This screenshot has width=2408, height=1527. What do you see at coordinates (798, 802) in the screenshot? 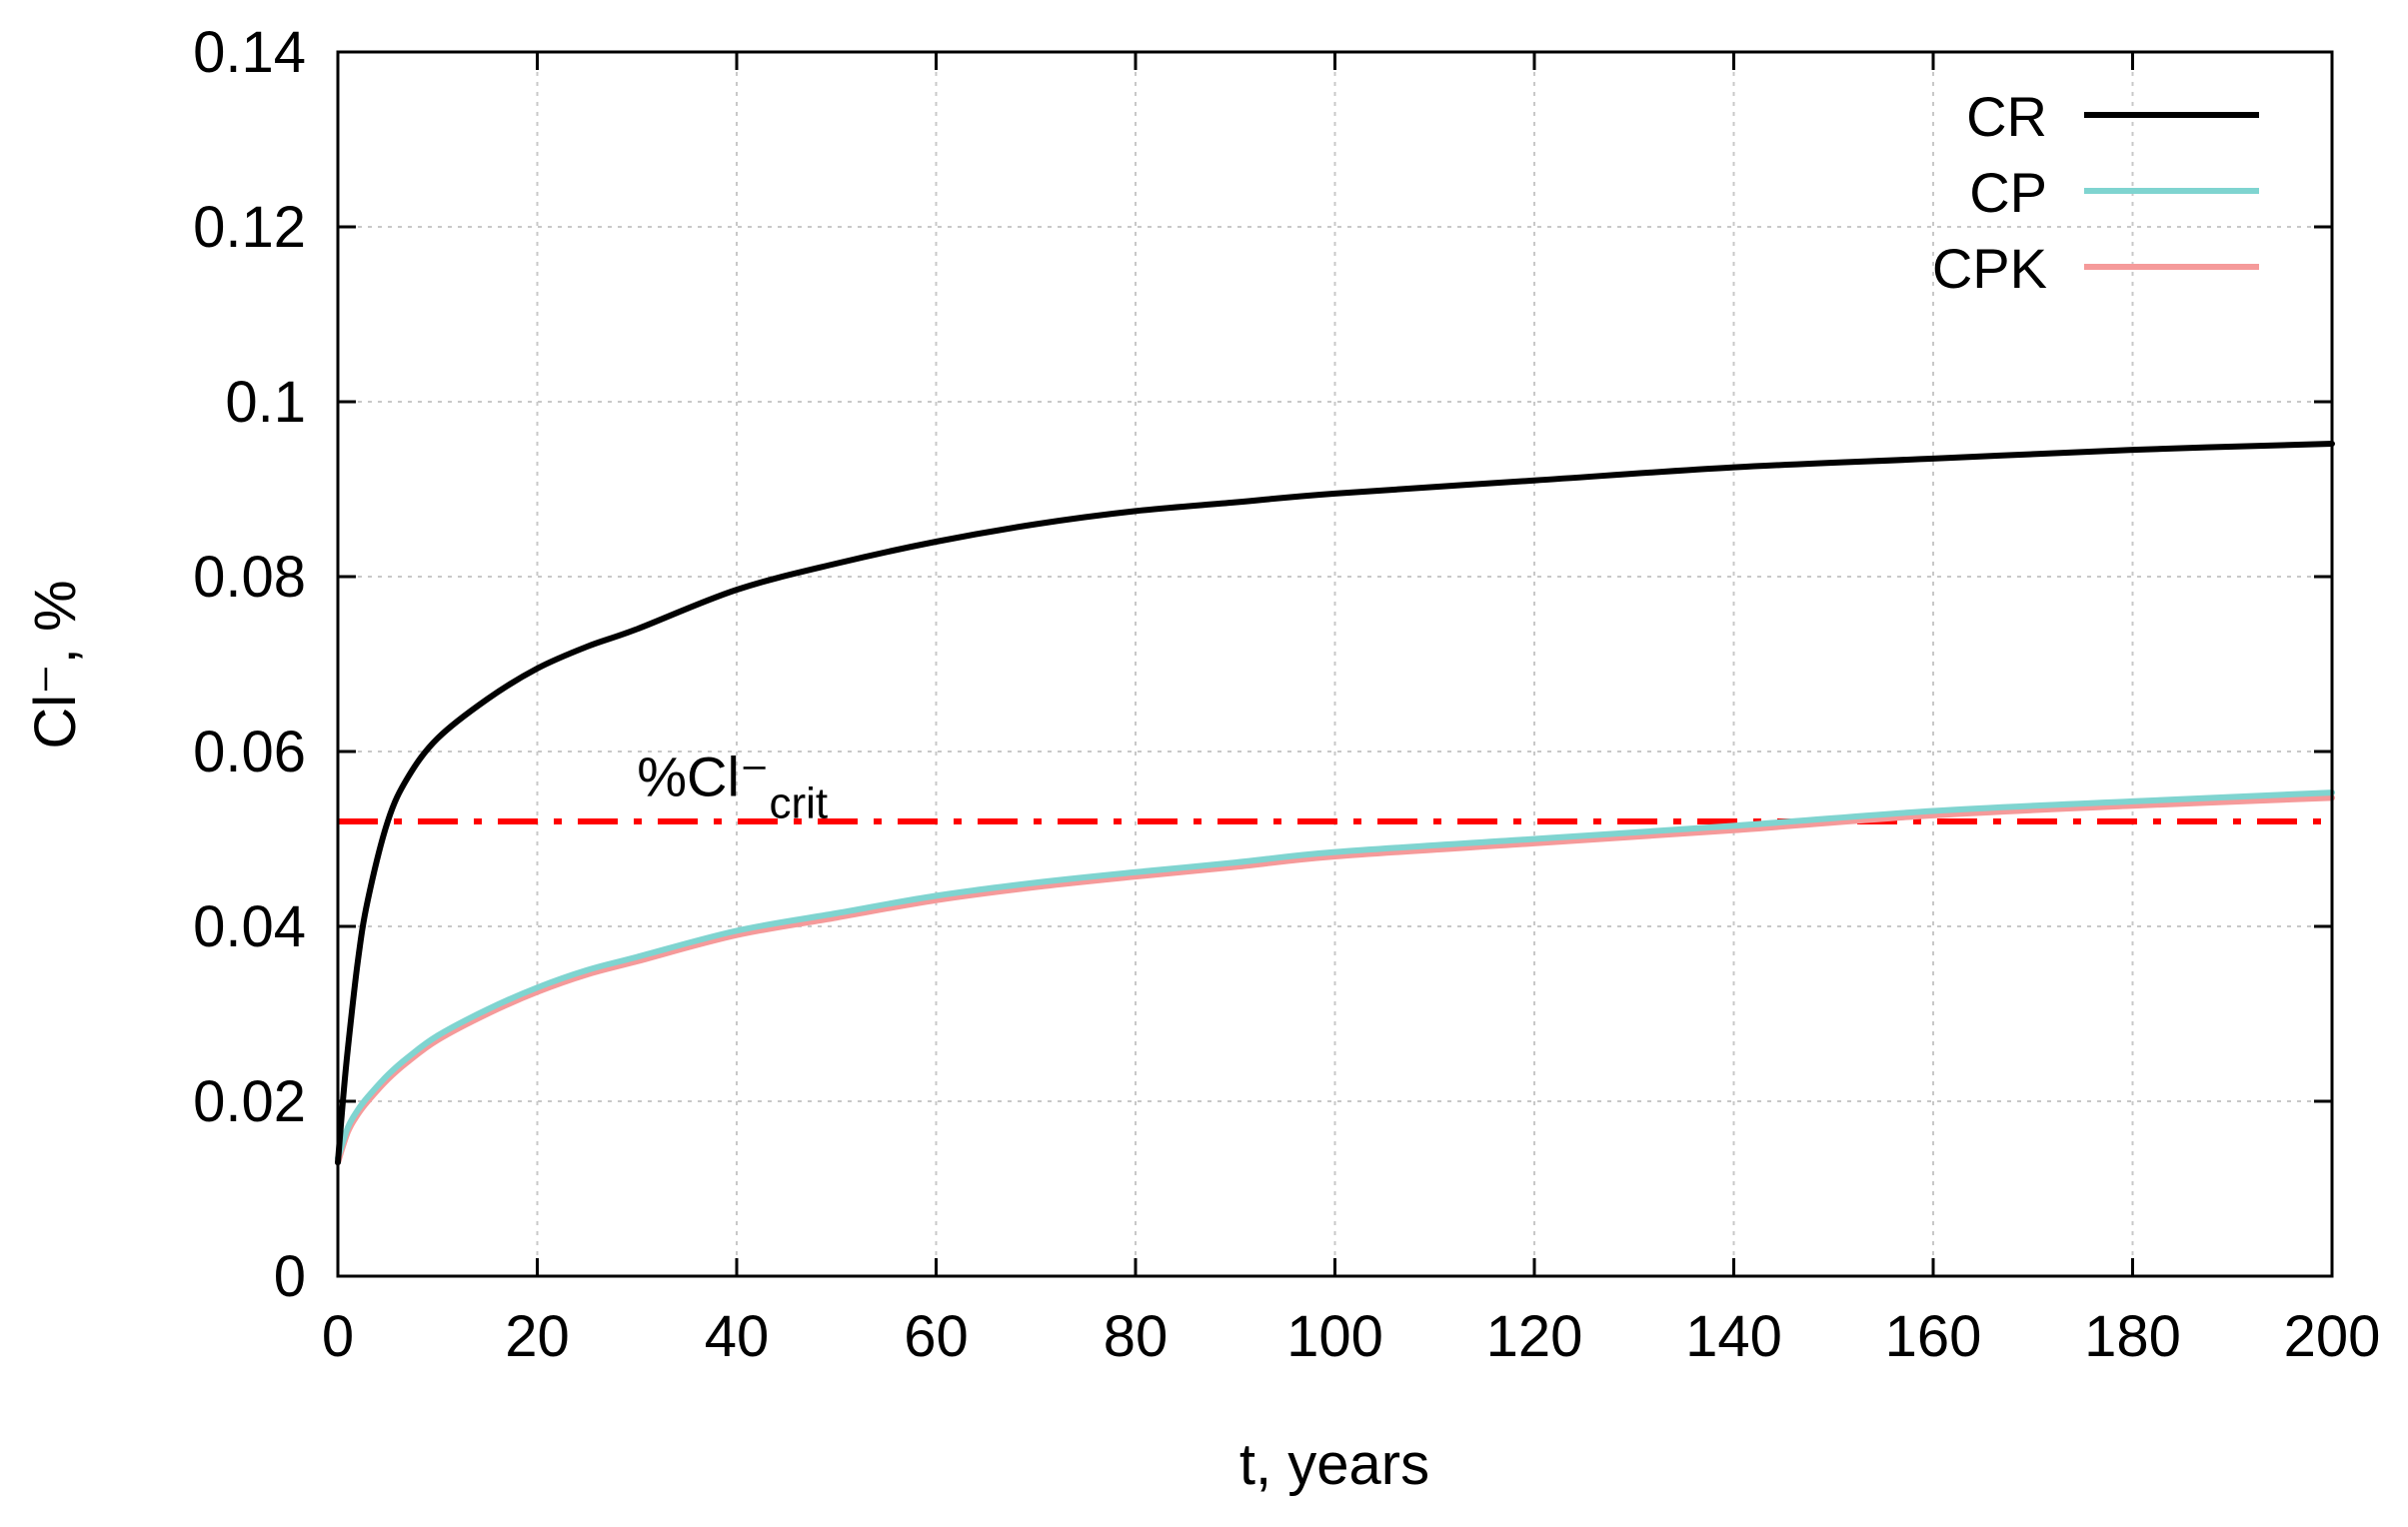
I see `threshold-label-sub: crit` at bounding box center [798, 802].